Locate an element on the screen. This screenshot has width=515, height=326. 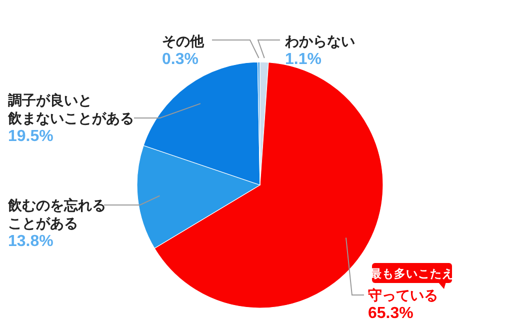
data-label: 1.1% is located at coordinates (303, 59).